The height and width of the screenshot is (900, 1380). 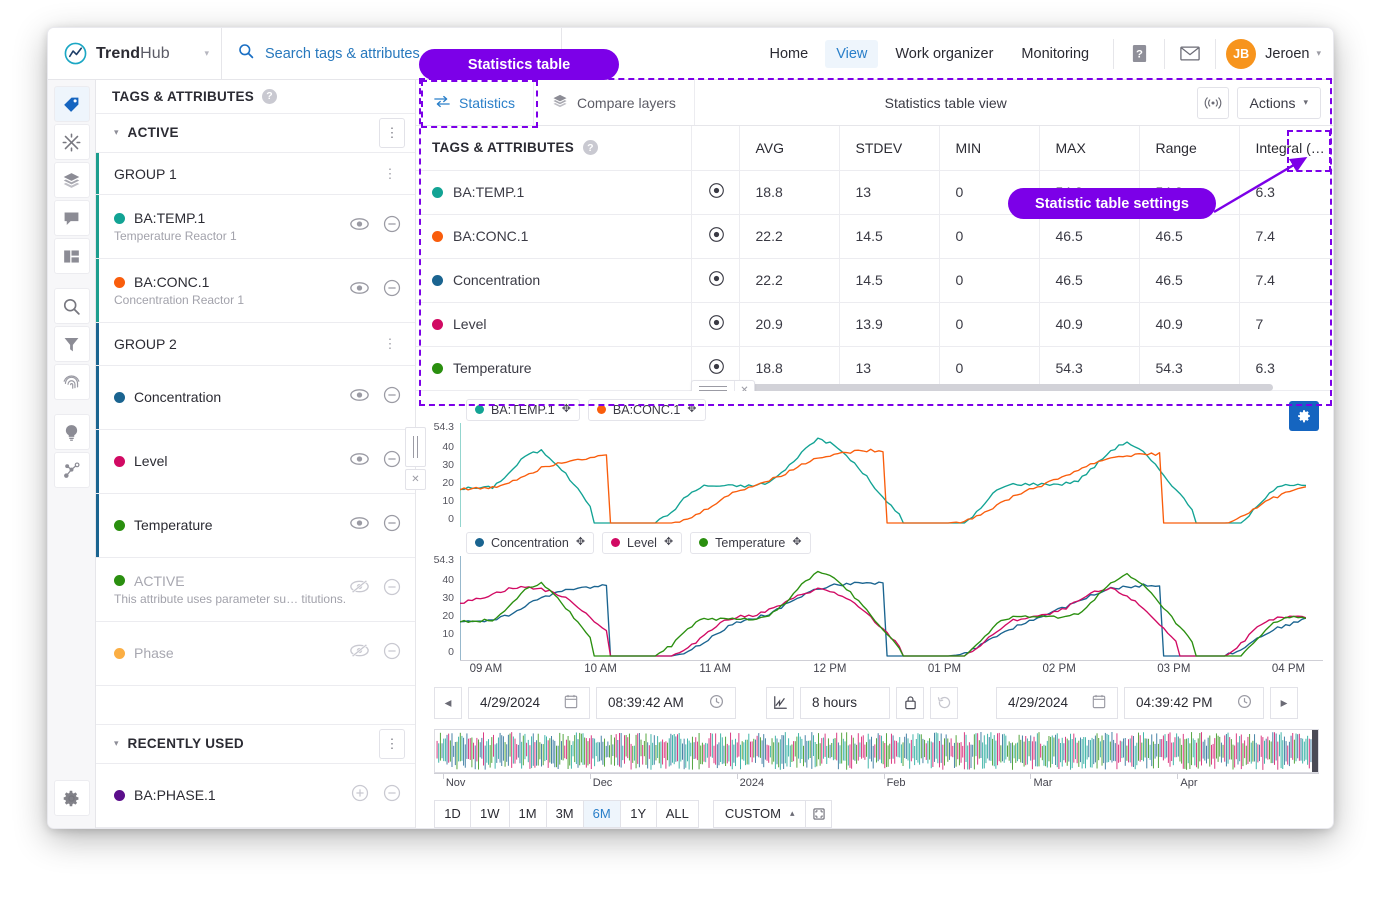 What do you see at coordinates (1278, 102) in the screenshot?
I see `actions-button: Actions ▾` at bounding box center [1278, 102].